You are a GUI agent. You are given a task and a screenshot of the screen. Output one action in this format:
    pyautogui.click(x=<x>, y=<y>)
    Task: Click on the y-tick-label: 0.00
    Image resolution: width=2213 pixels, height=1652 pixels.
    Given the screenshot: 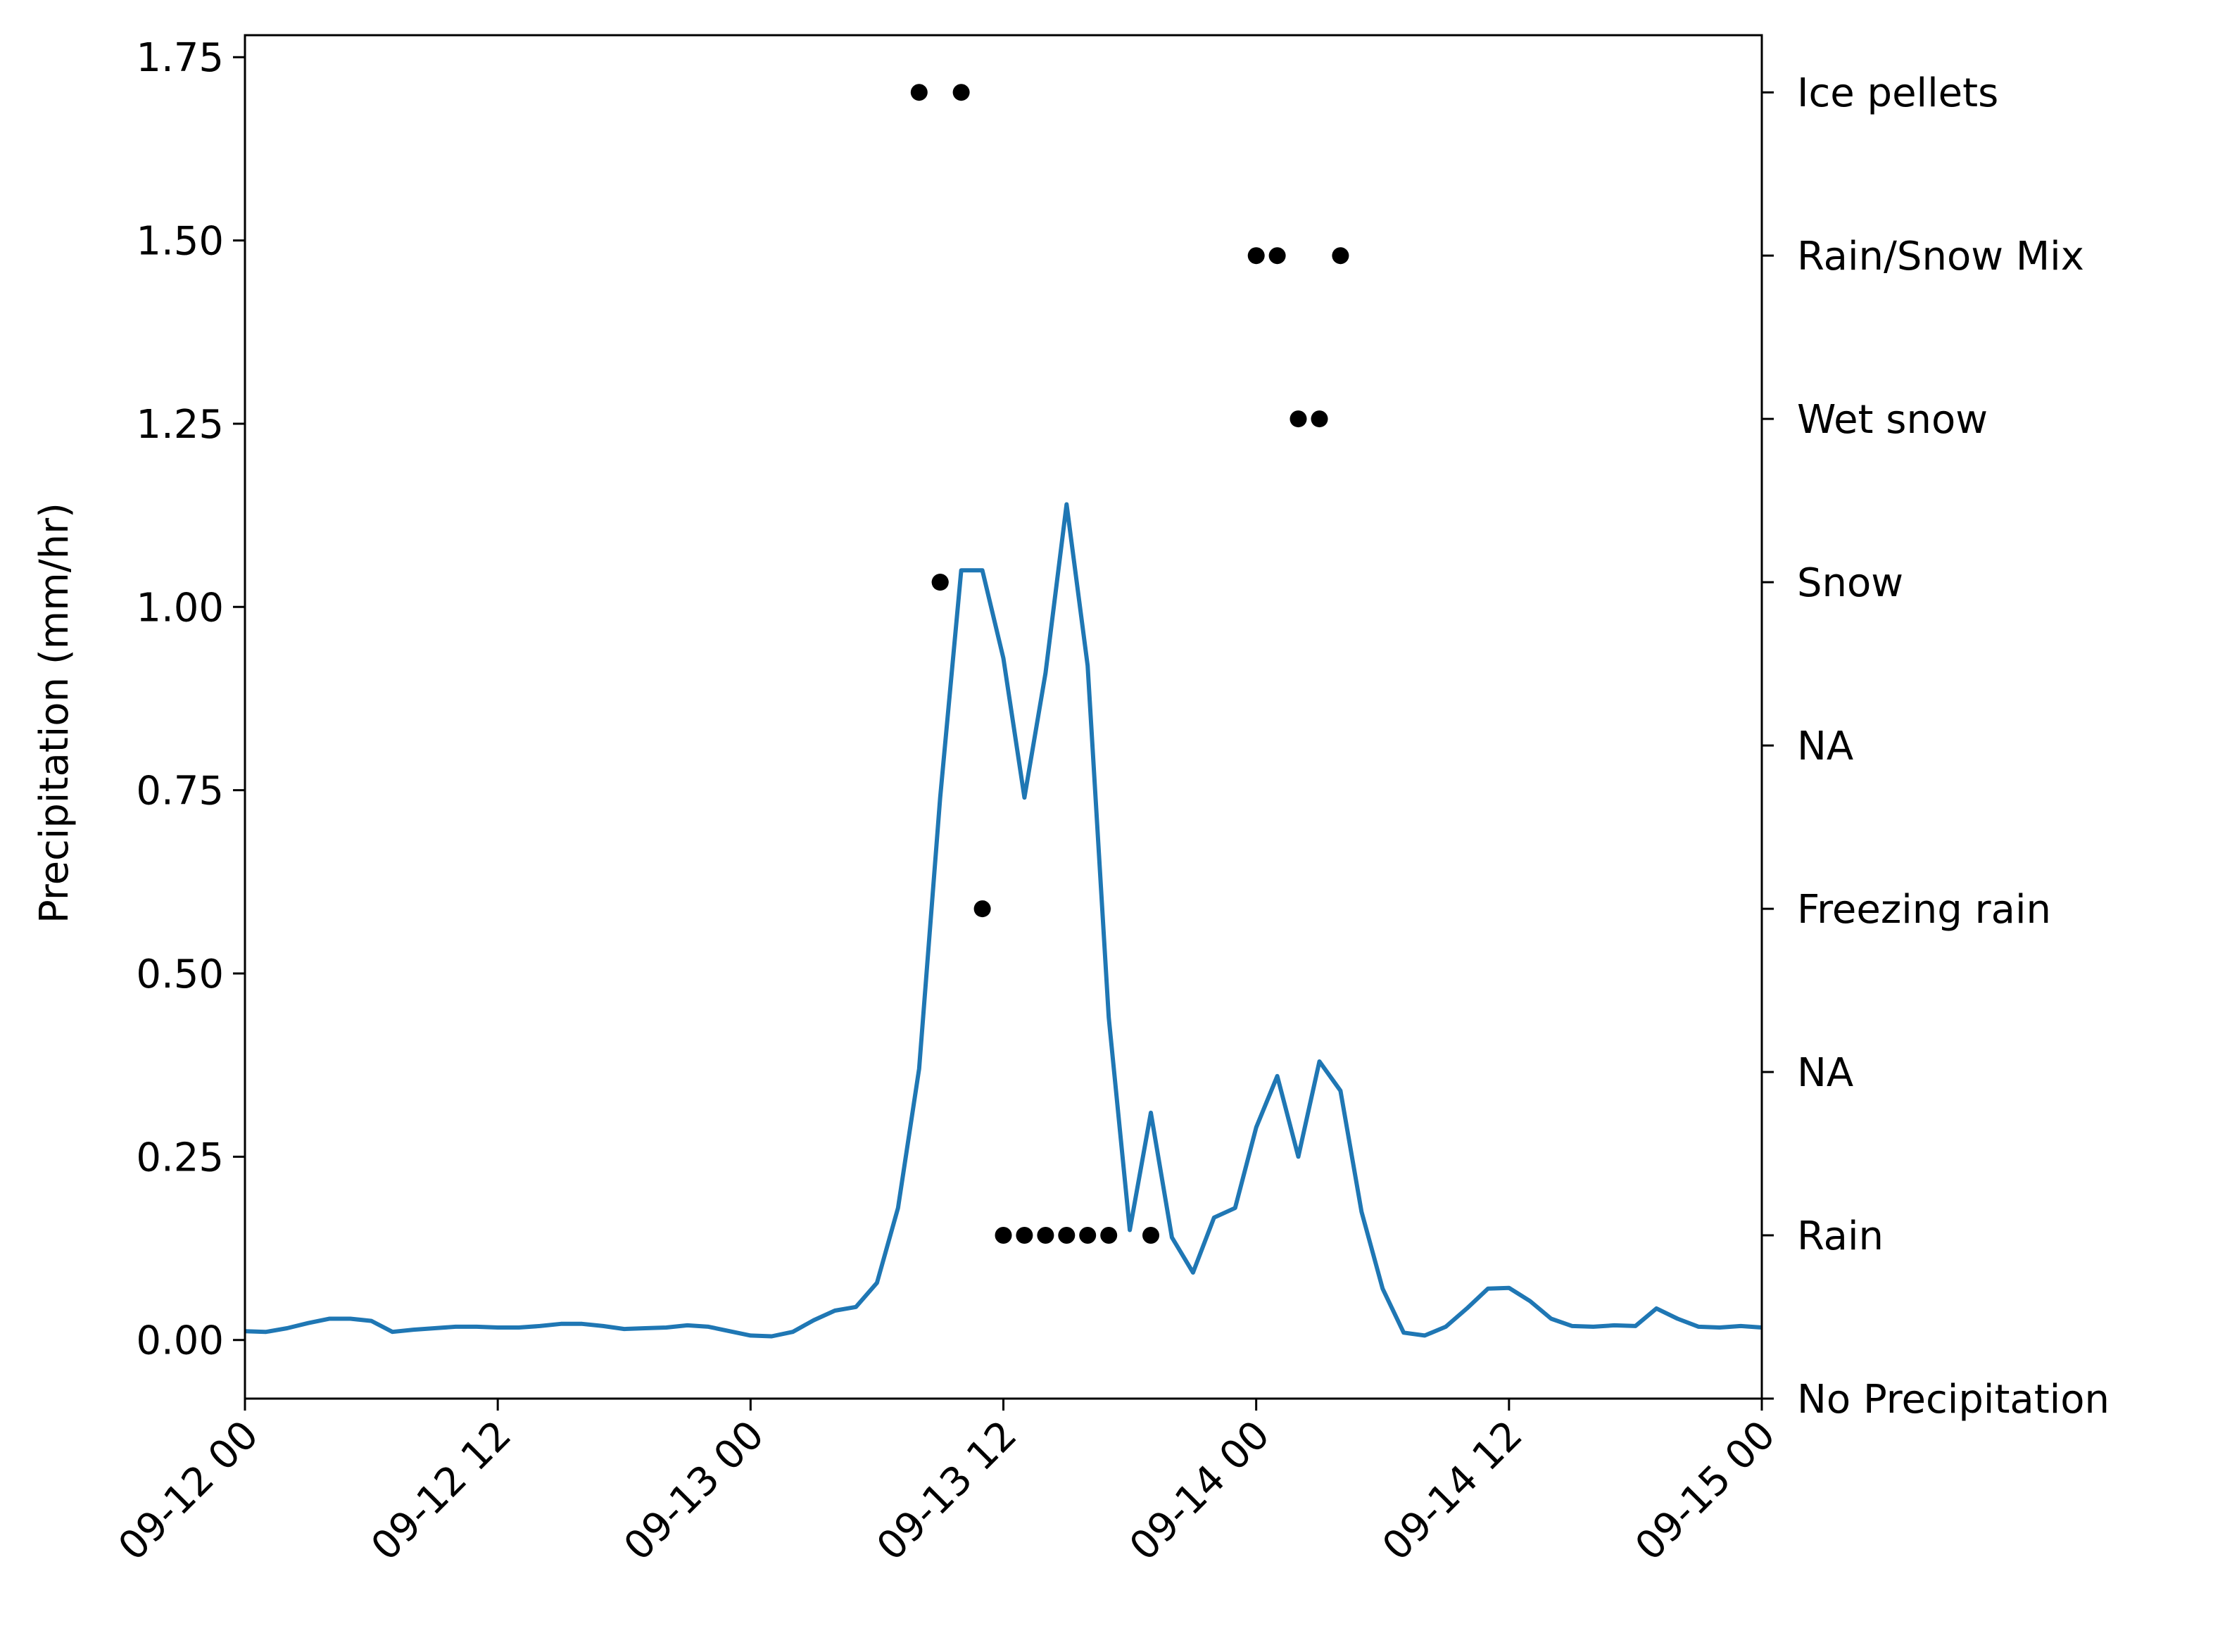 What is the action you would take?
    pyautogui.click(x=180, y=1341)
    